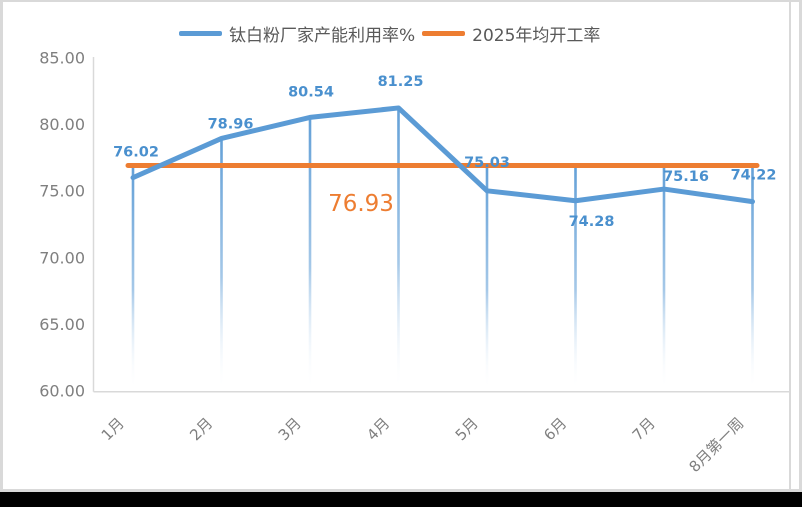  Describe the element at coordinates (592, 222) in the screenshot. I see `data-point-label: 74.28` at that location.